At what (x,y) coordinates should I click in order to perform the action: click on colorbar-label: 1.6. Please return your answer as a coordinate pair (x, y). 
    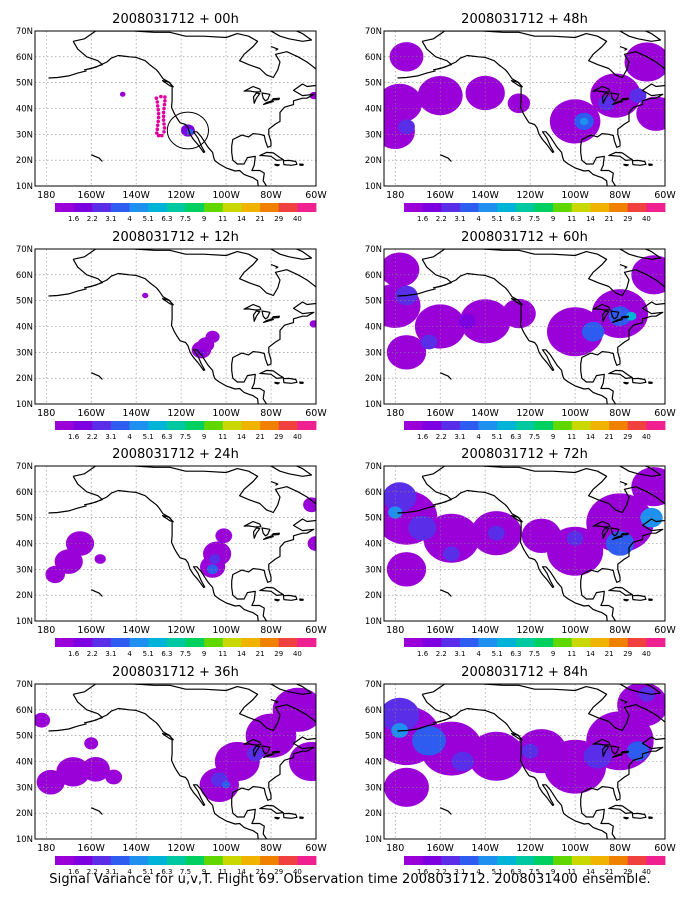
    Looking at the image, I should click on (74, 437).